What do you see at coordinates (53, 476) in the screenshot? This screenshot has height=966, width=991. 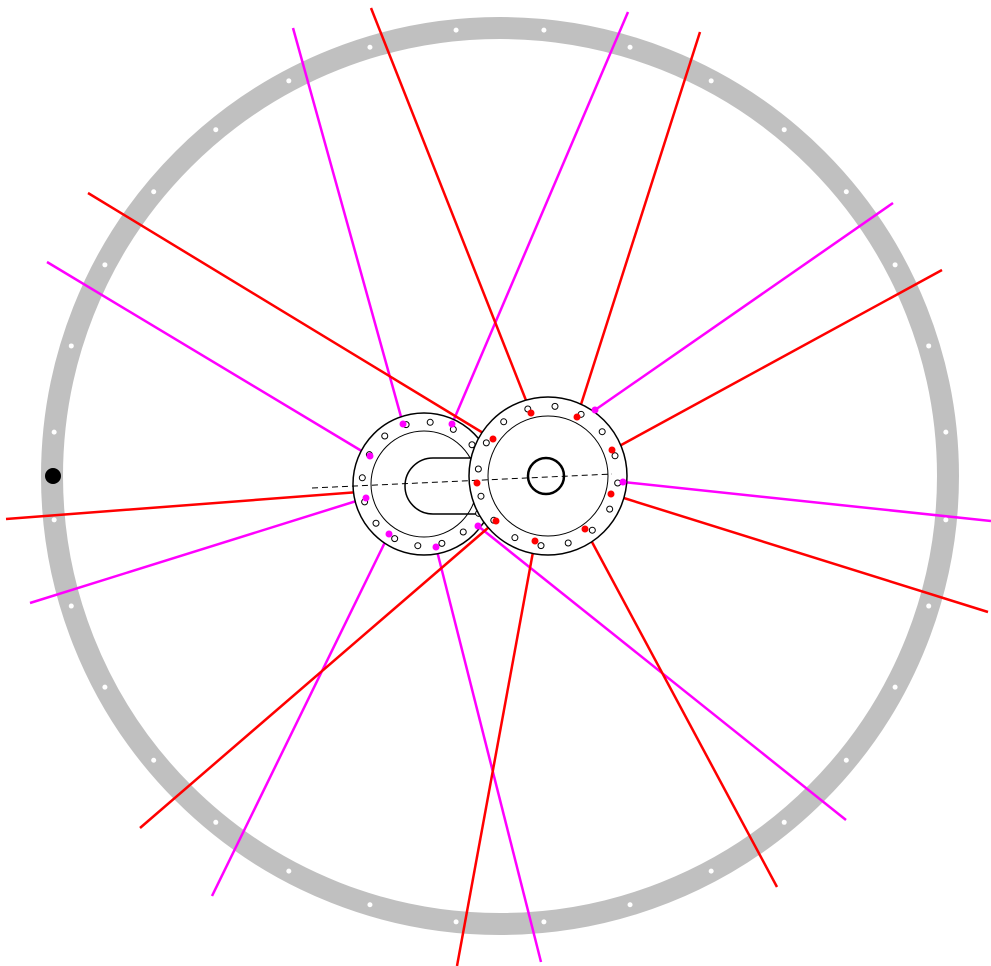 I see `valve-hole-marker` at bounding box center [53, 476].